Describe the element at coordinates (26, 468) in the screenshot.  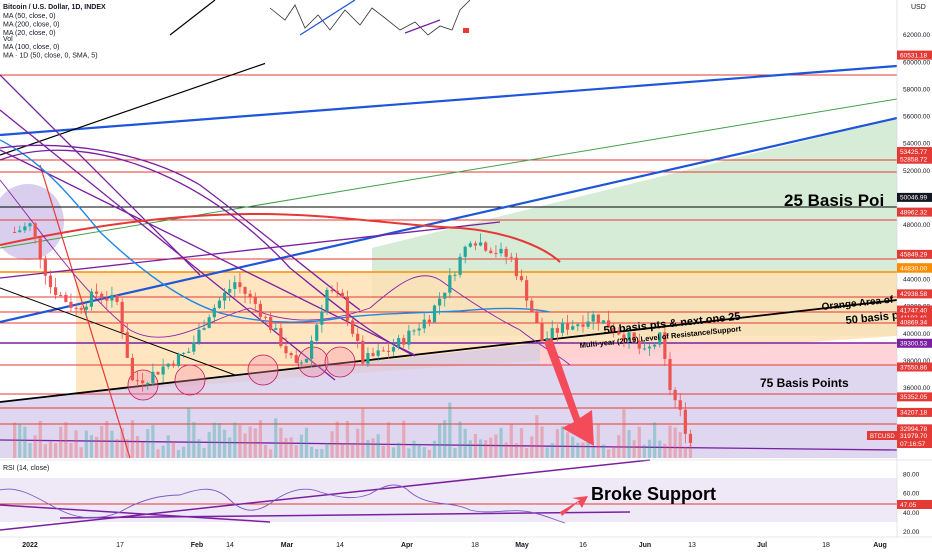
I see `rsi-label: RSI (14, close)` at that location.